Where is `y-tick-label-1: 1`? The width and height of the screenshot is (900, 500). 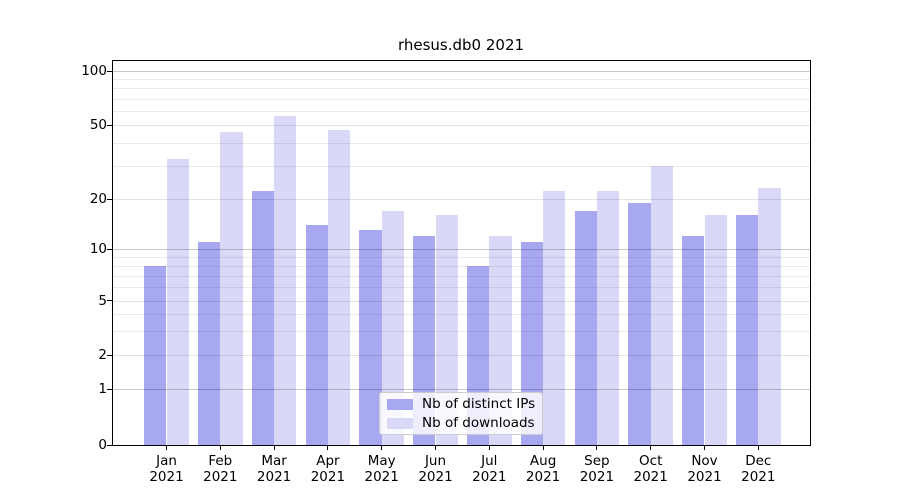 y-tick-label-1: 1 is located at coordinates (102, 389).